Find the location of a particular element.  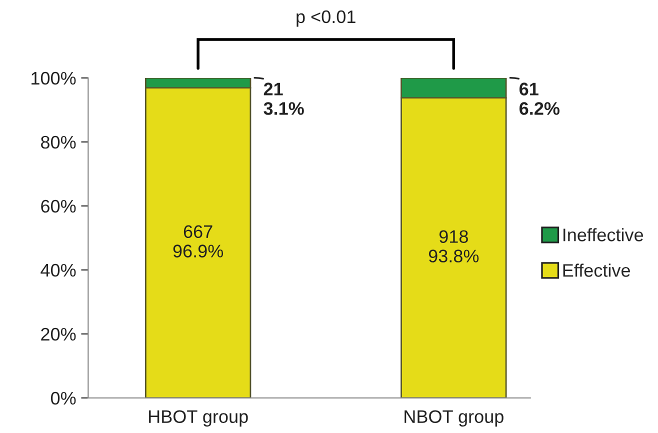

data-label: 21 3.1% is located at coordinates (284, 98).